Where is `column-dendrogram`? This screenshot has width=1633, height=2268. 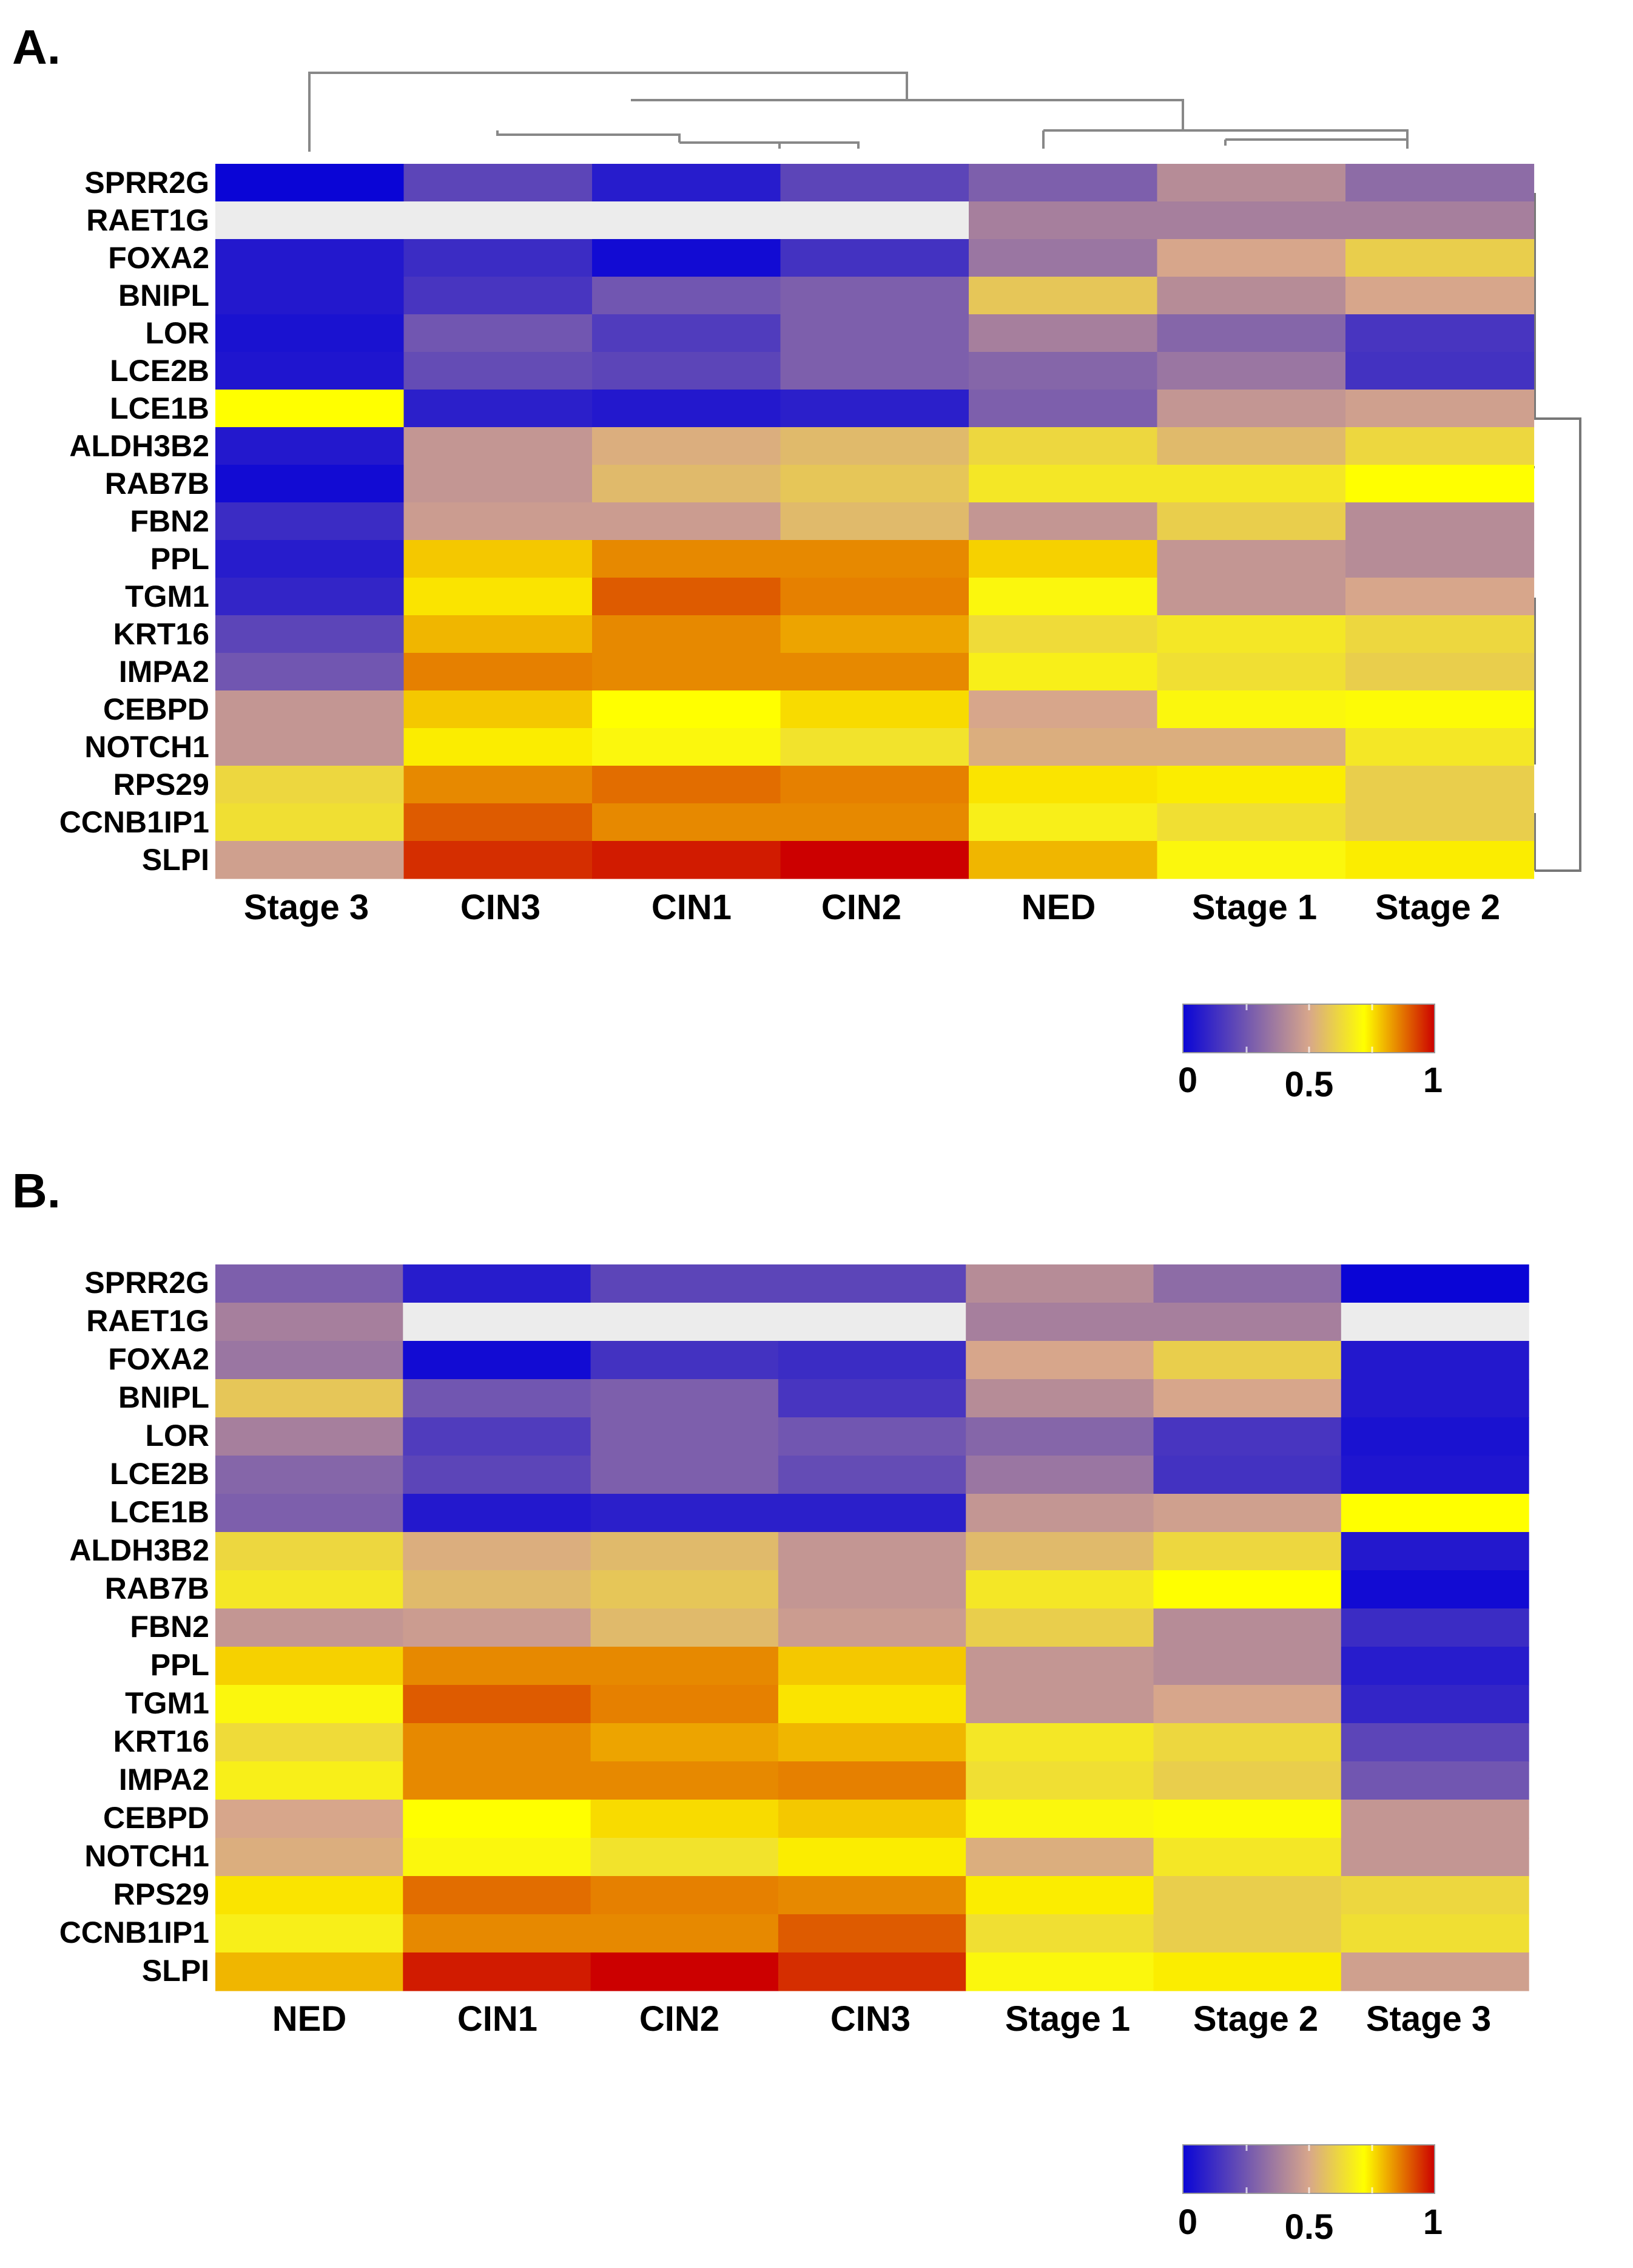 column-dendrogram is located at coordinates (858, 112).